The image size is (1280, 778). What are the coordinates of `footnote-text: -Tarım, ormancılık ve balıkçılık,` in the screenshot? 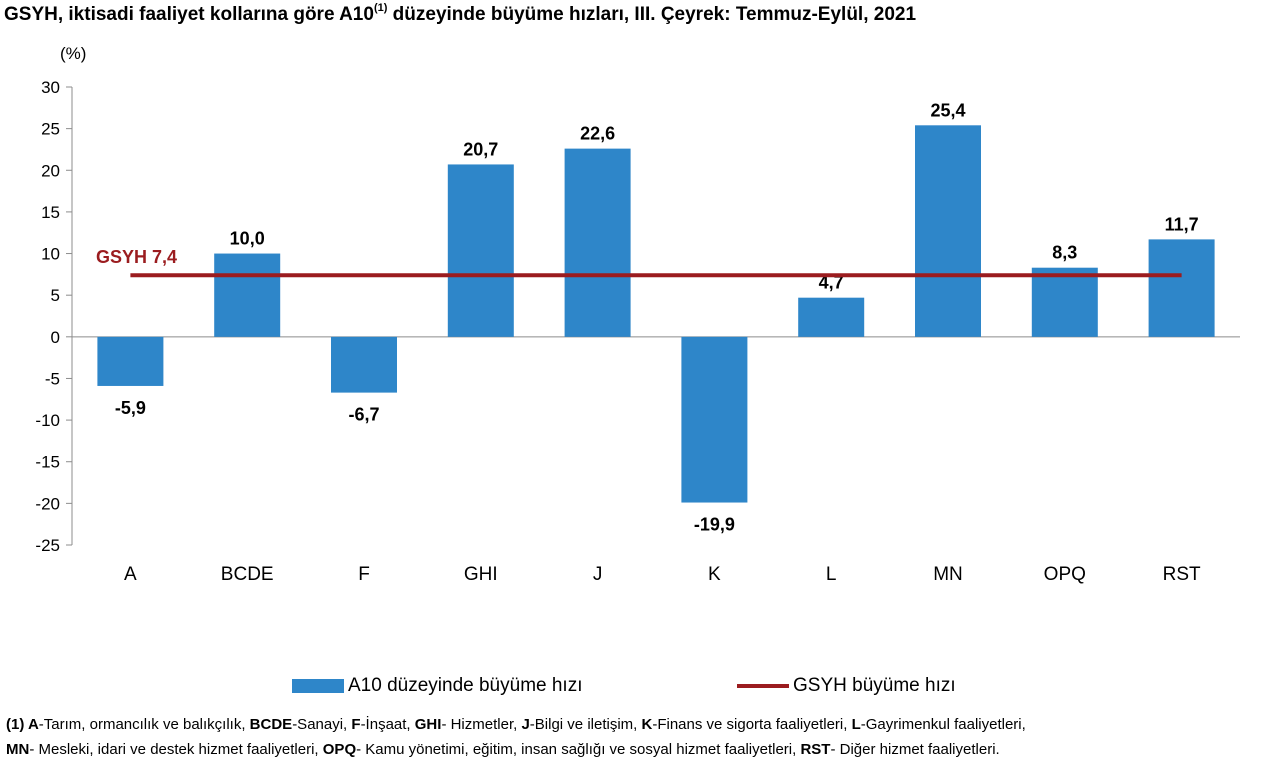 It's located at (144, 724).